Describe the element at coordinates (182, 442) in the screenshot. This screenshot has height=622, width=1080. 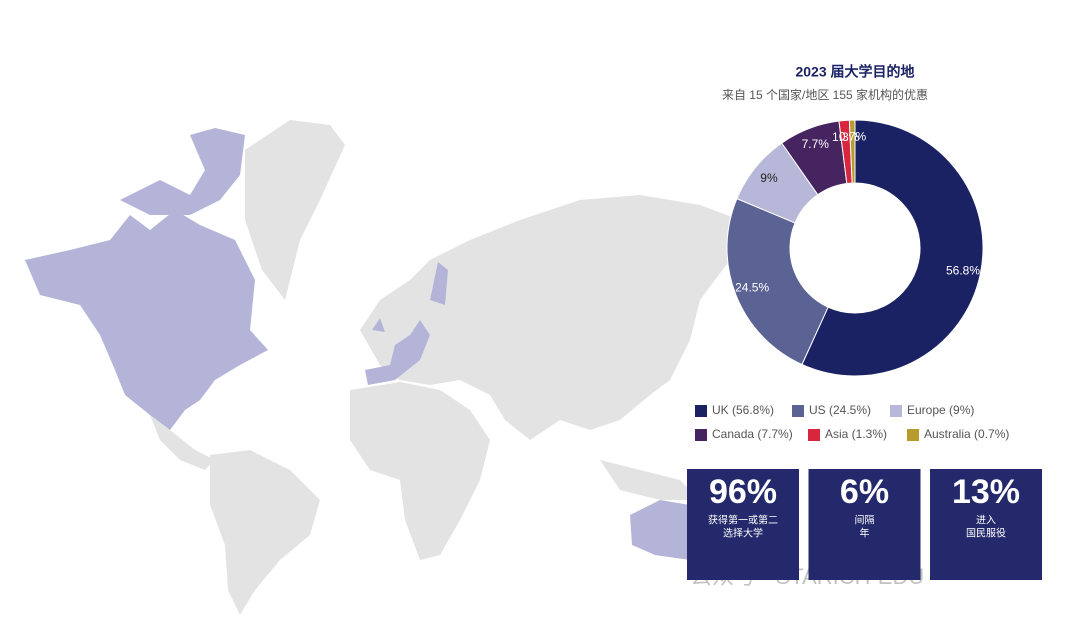
I see `map-central-america` at that location.